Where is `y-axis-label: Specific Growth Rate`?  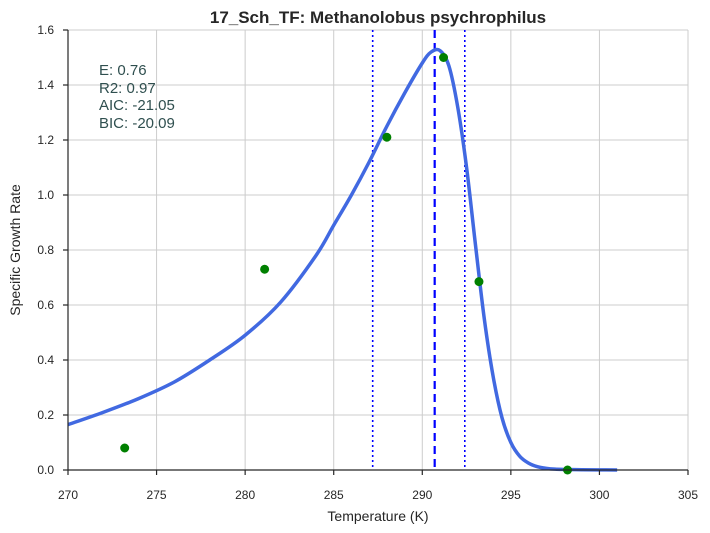 y-axis-label: Specific Growth Rate is located at coordinates (15, 250).